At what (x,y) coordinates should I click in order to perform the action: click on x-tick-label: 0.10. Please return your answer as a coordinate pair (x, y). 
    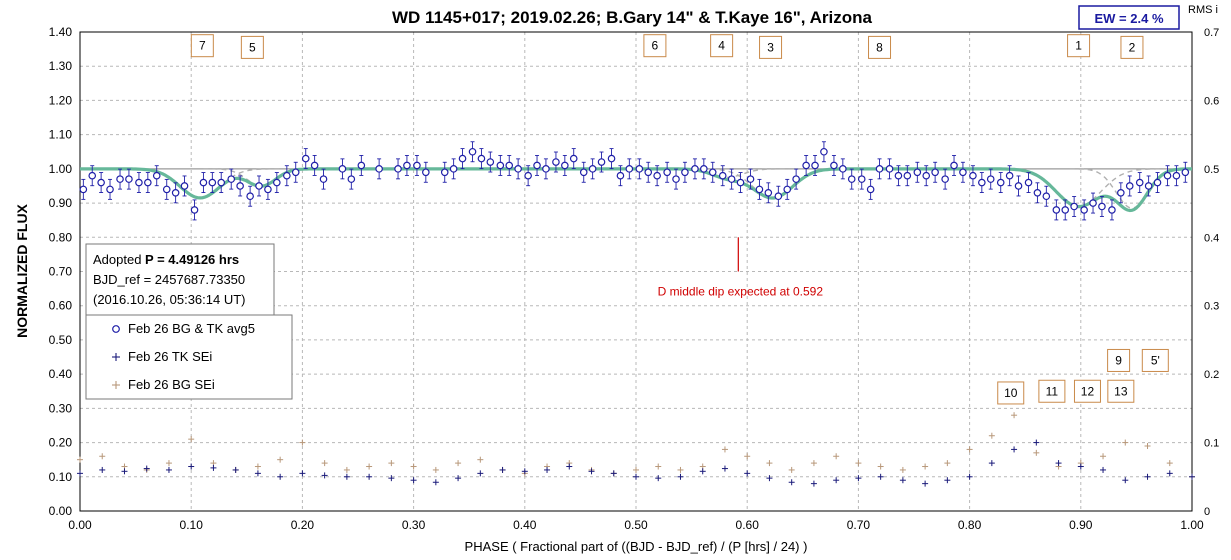
    Looking at the image, I should click on (192, 525).